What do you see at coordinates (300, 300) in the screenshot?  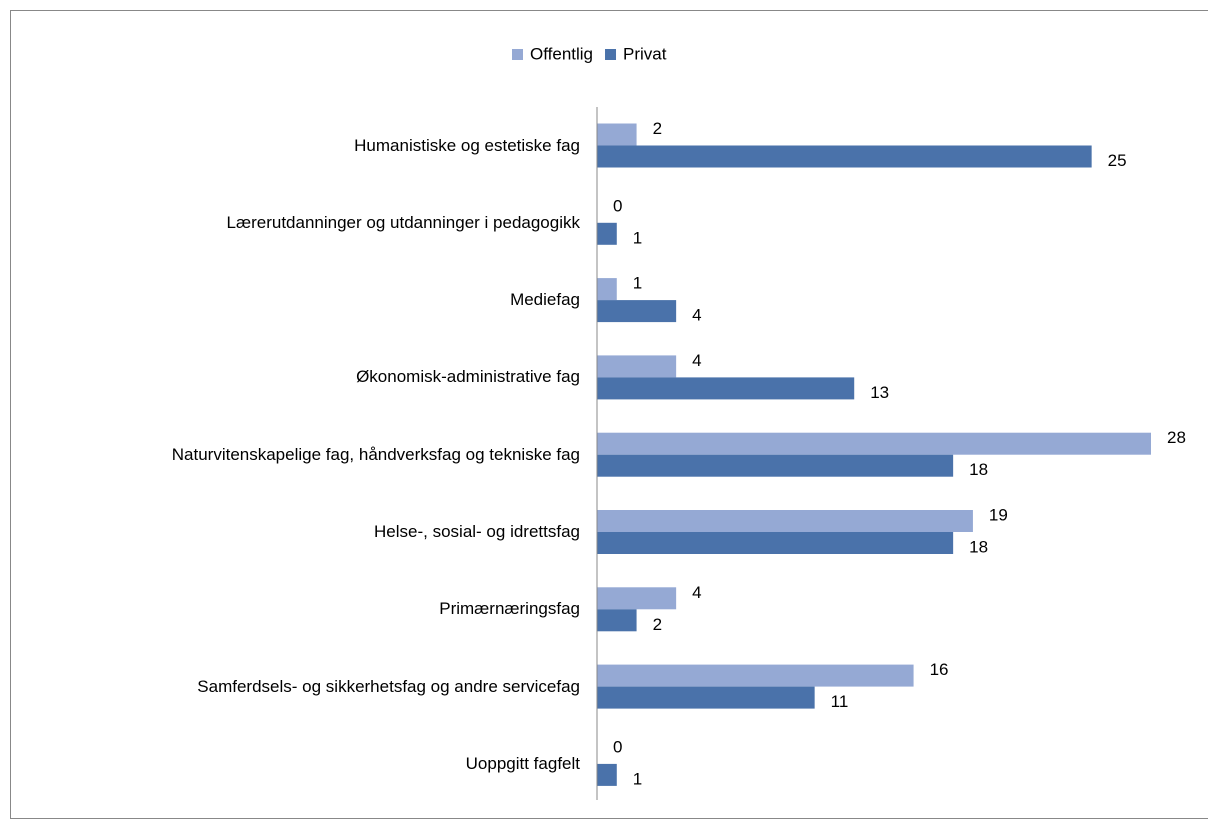 I see `category-label-box: Mediefag` at bounding box center [300, 300].